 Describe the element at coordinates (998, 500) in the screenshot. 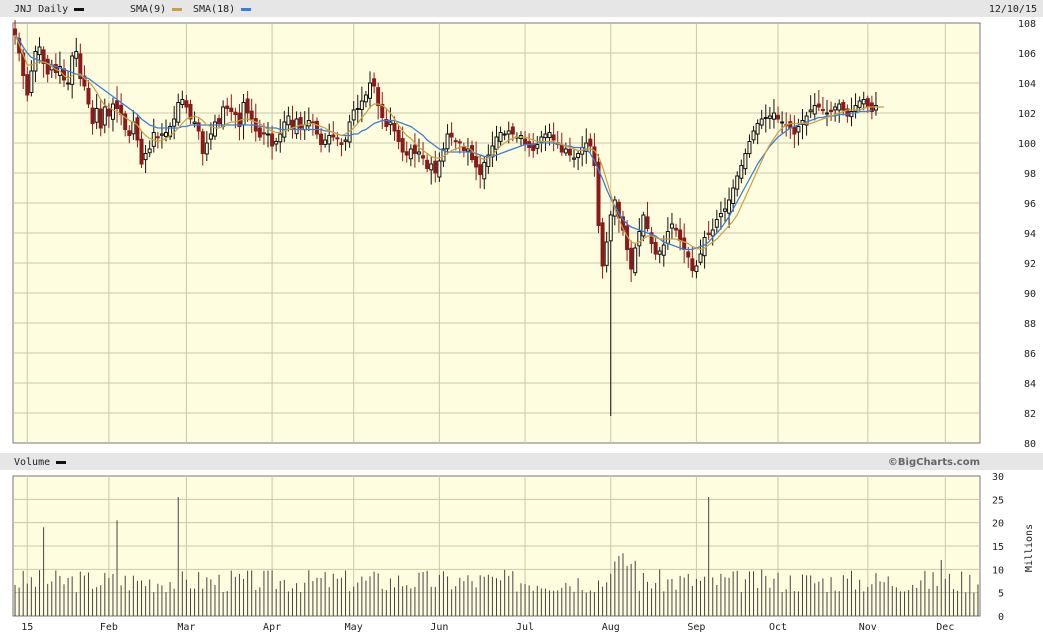

I see `volume-tick-label: 25` at that location.